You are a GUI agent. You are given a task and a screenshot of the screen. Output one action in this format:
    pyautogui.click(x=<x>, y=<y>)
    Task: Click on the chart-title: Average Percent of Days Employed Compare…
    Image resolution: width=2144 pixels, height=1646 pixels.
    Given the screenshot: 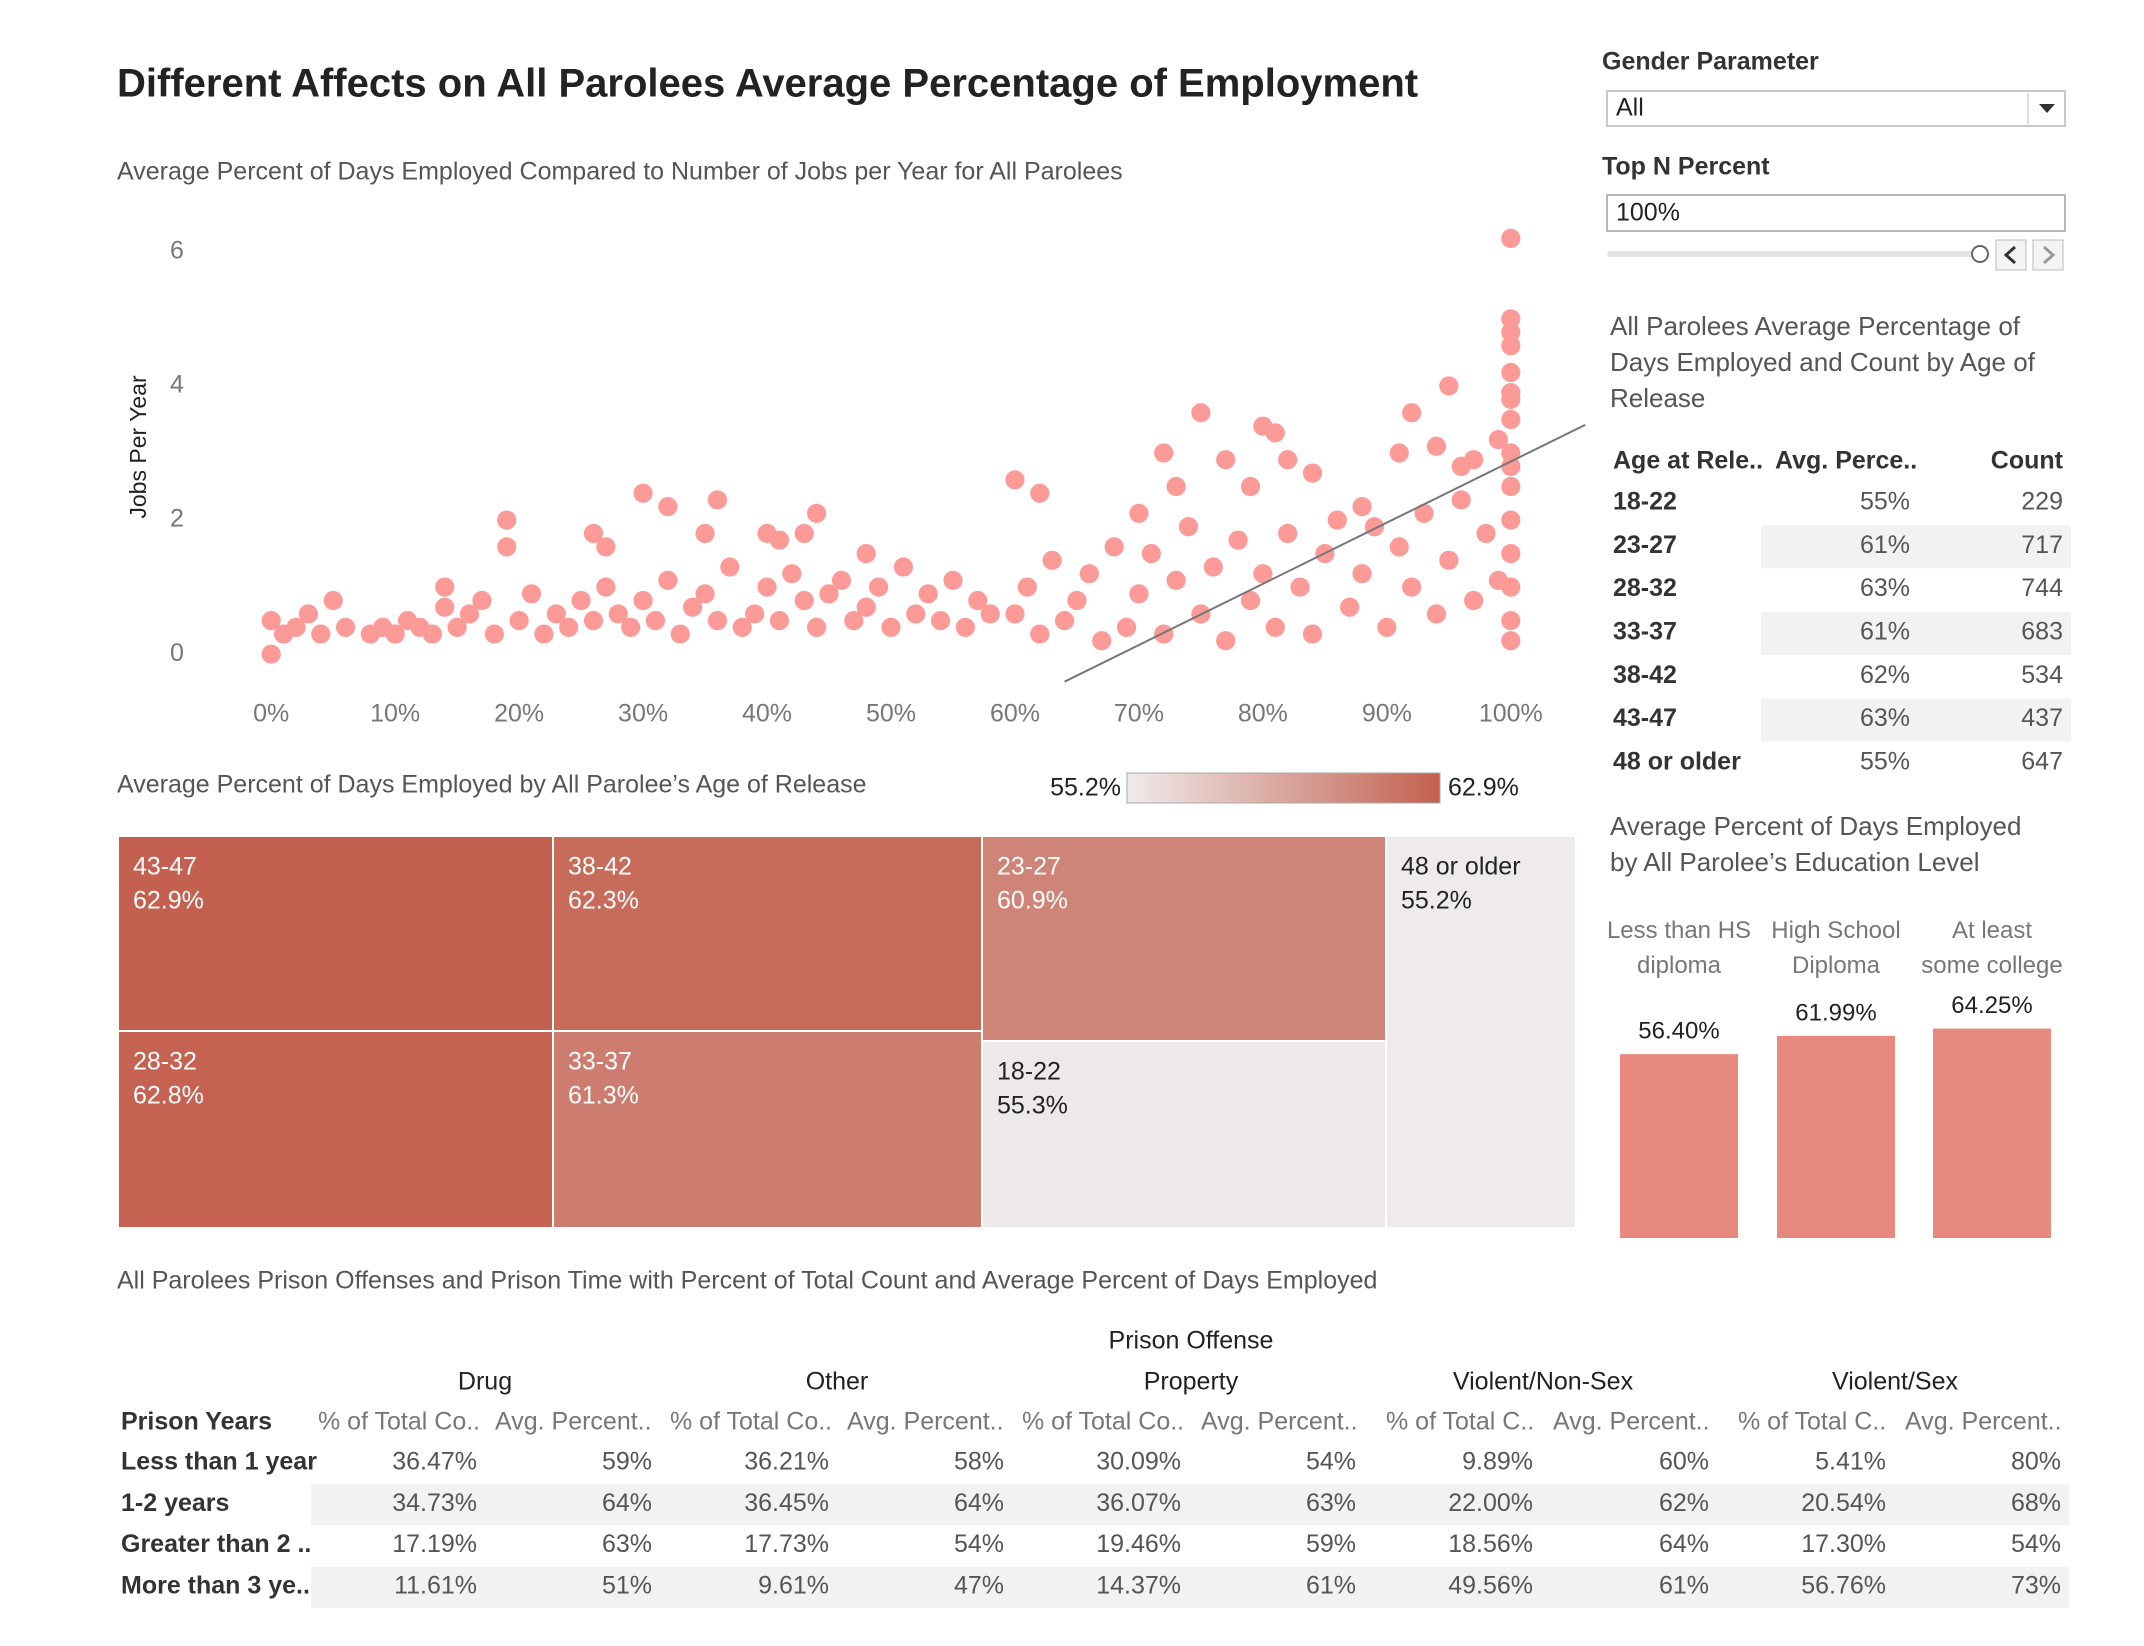 What is the action you would take?
    pyautogui.click(x=620, y=172)
    